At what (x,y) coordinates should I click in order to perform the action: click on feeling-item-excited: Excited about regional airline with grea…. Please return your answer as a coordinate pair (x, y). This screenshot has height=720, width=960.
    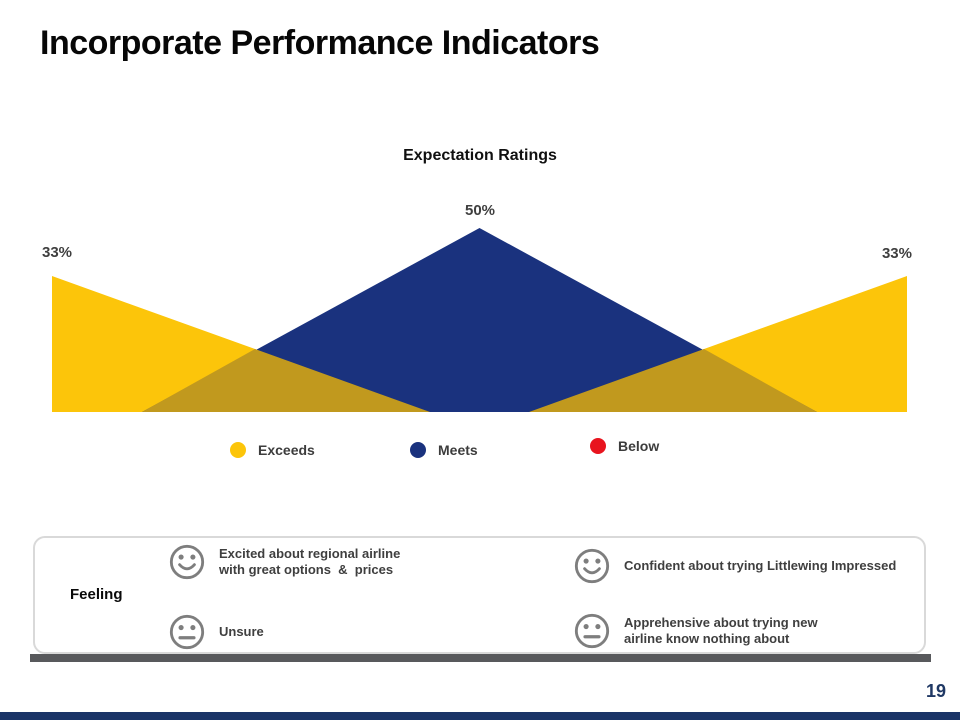
    Looking at the image, I should click on (284, 562).